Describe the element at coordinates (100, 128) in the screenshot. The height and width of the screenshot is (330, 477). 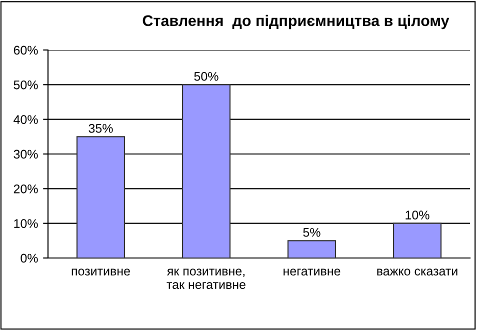
I see `data-label: 35%` at that location.